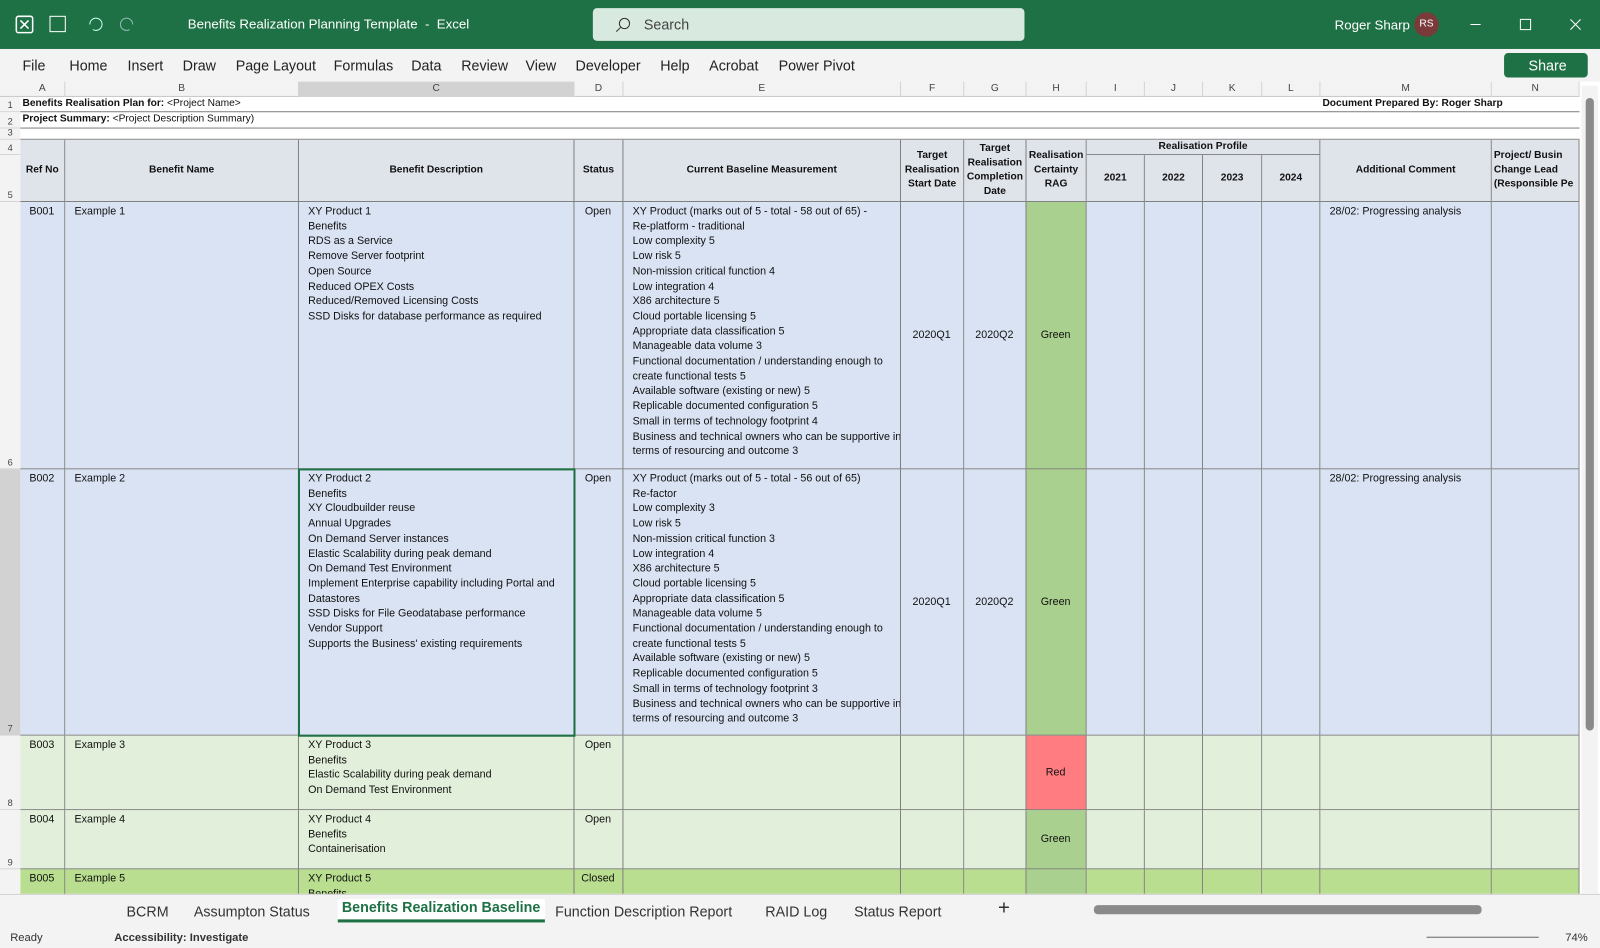  I want to click on column-header: Realisation Certainty RAG, so click(1056, 171).